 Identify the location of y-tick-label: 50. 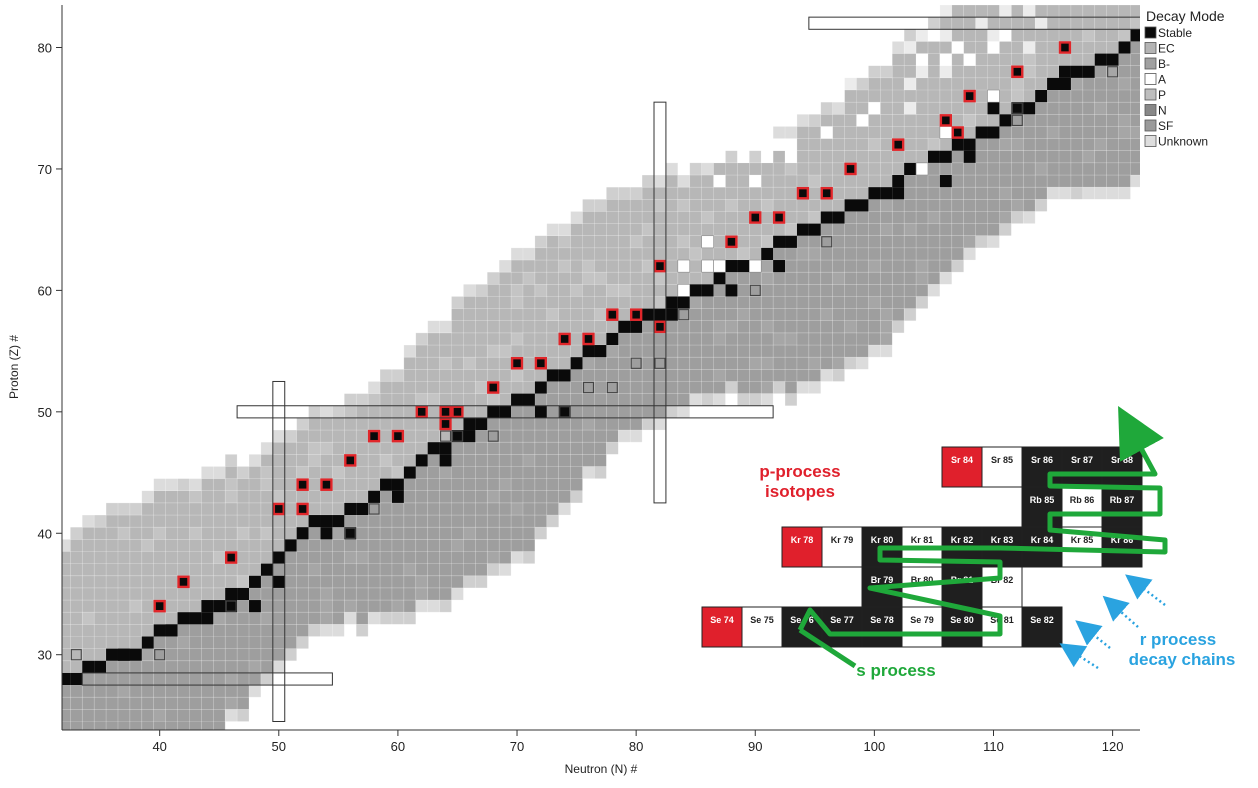
(45, 412).